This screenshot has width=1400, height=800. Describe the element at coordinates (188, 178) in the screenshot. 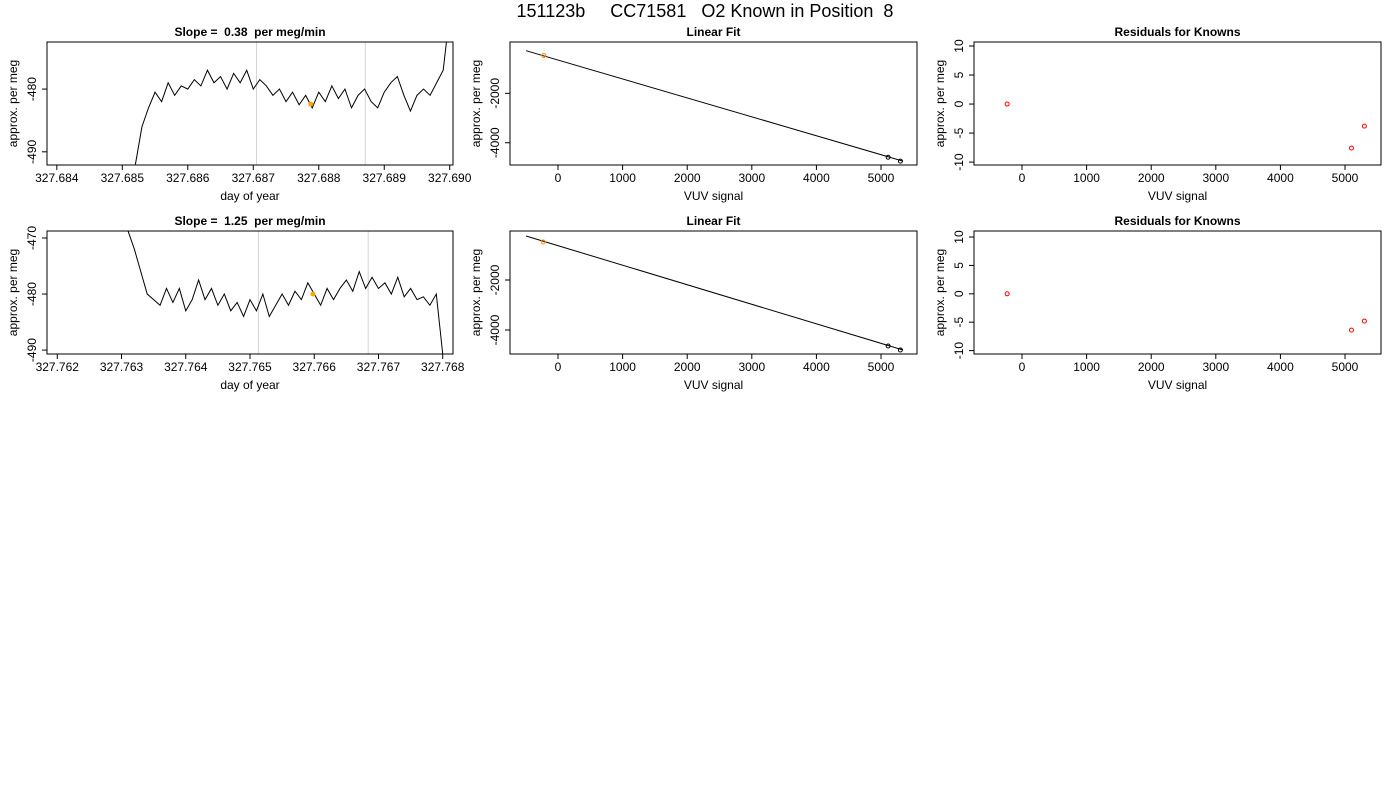

I see `x-tick-label: 327.686` at that location.